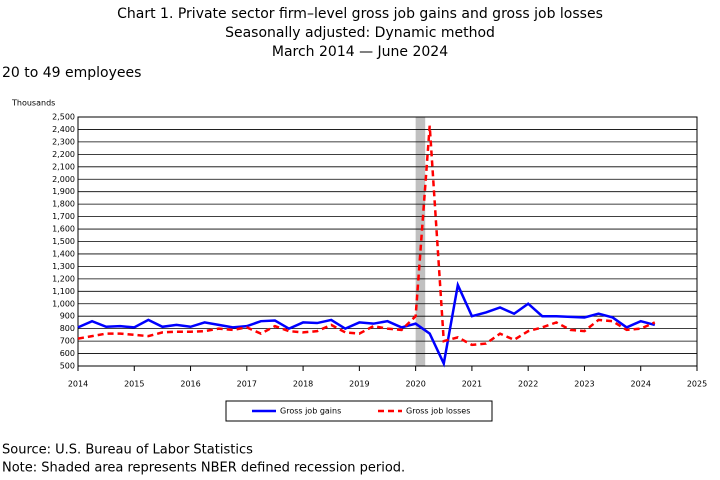  I want to click on x-tick-label: 2014, so click(78, 384).